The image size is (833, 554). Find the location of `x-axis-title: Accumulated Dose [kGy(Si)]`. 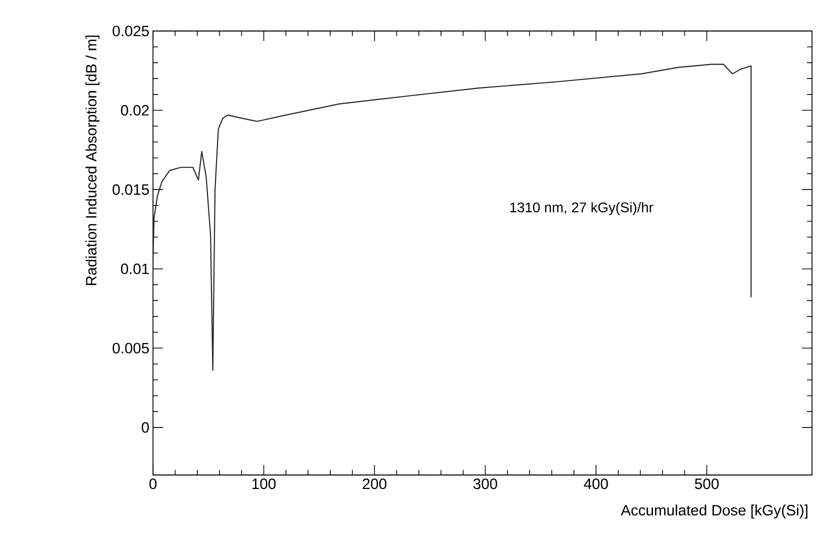

x-axis-title: Accumulated Dose [kGy(Si)] is located at coordinates (714, 511).